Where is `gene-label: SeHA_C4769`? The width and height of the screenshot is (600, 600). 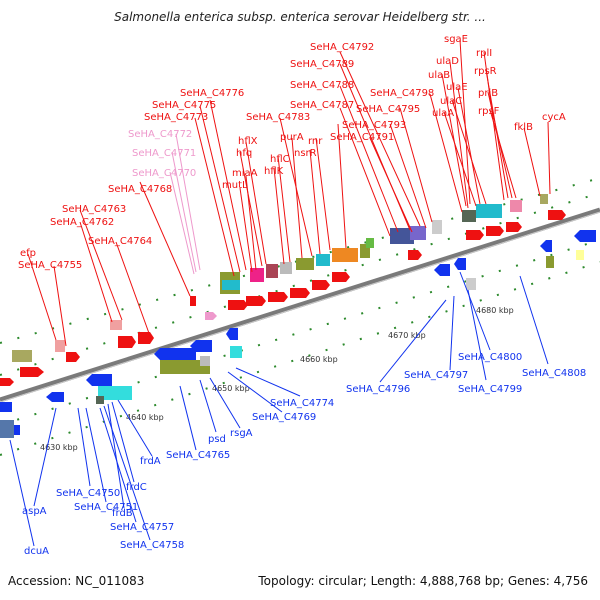
gene-label: SeHA_C4769 is located at coordinates (284, 417).